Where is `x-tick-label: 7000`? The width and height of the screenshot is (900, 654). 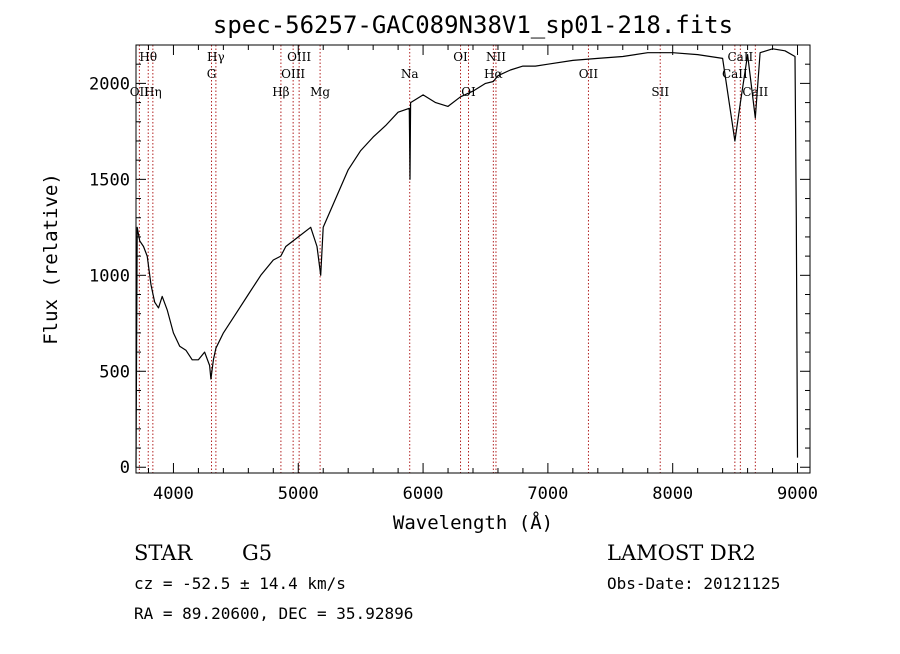 x-tick-label: 7000 is located at coordinates (547, 494).